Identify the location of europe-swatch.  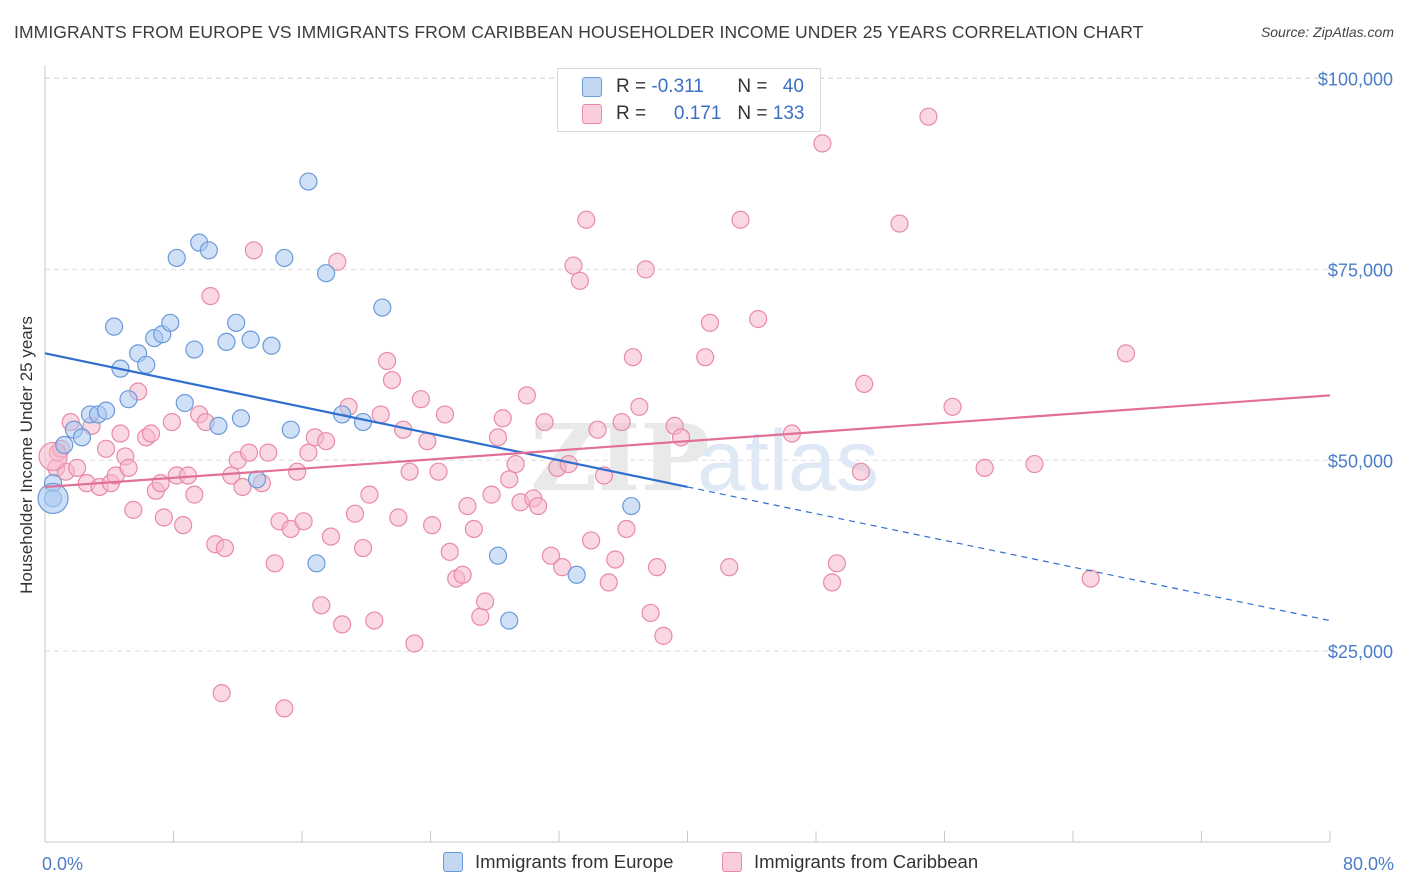
(592, 87).